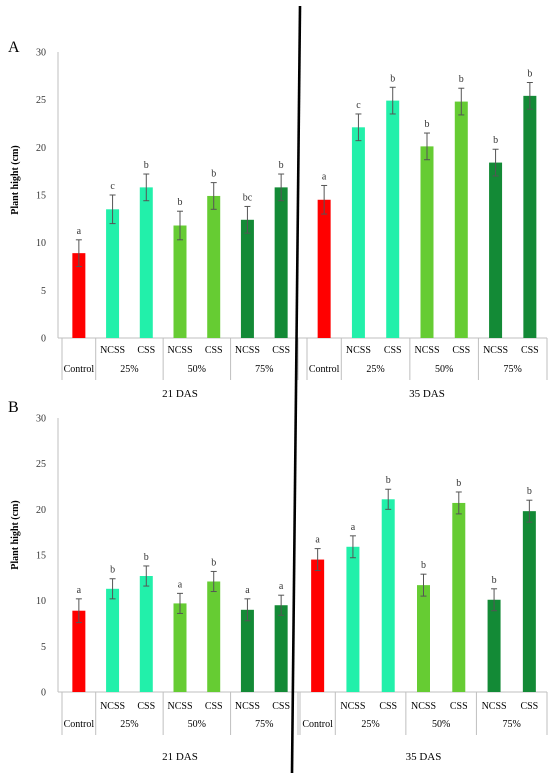 This screenshot has height=779, width=550. Describe the element at coordinates (296, 389) in the screenshot. I see `panel-divider` at that location.